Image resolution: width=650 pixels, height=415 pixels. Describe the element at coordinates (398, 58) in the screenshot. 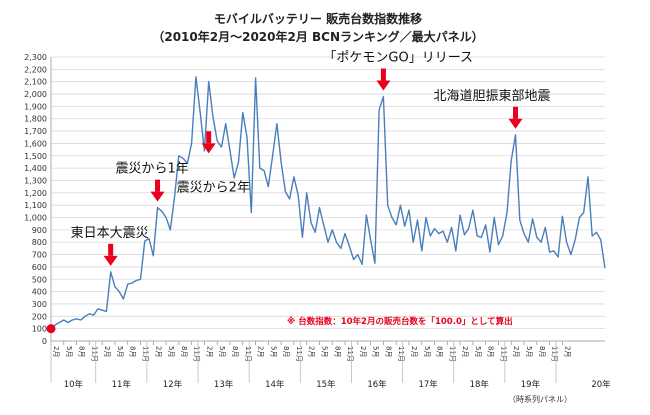

I see `annotation-label: 「ポケモンGO」リリース` at that location.